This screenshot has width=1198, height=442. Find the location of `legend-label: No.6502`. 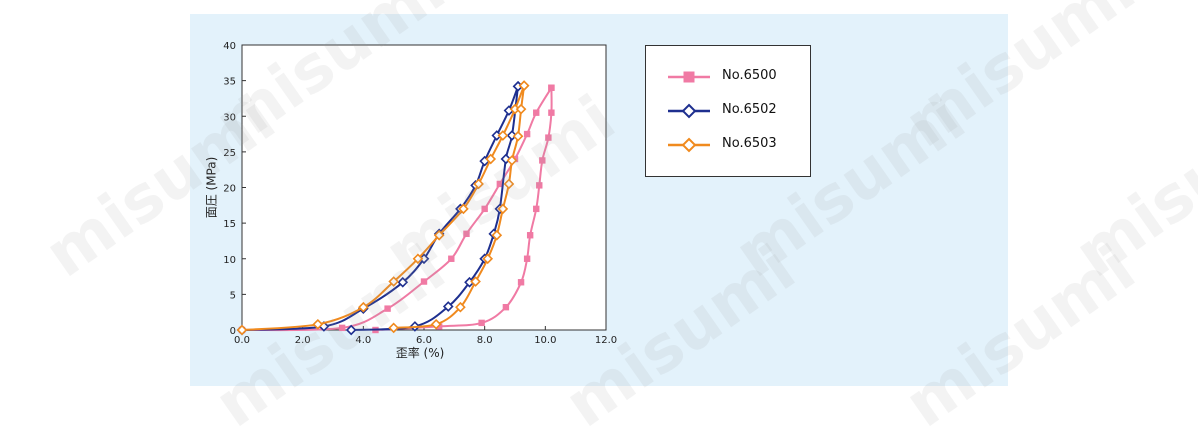

legend-label: No.6502 is located at coordinates (749, 109).